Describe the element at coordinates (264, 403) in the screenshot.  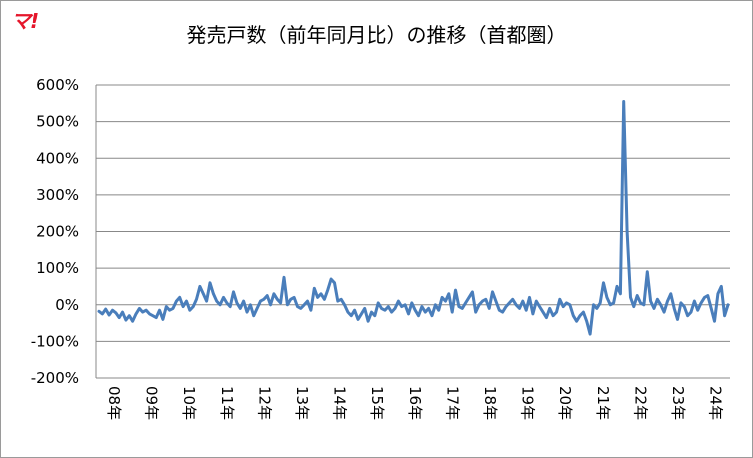
I see `x-tick-label: 12年` at that location.